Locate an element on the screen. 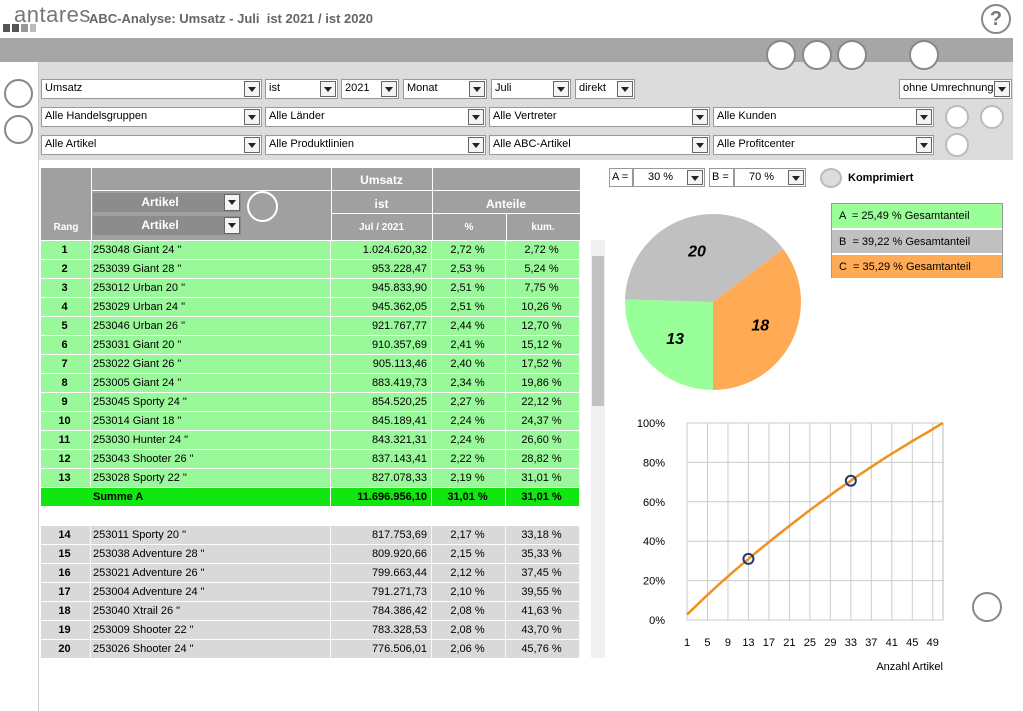  y-tick-label: 100% is located at coordinates (651, 424).